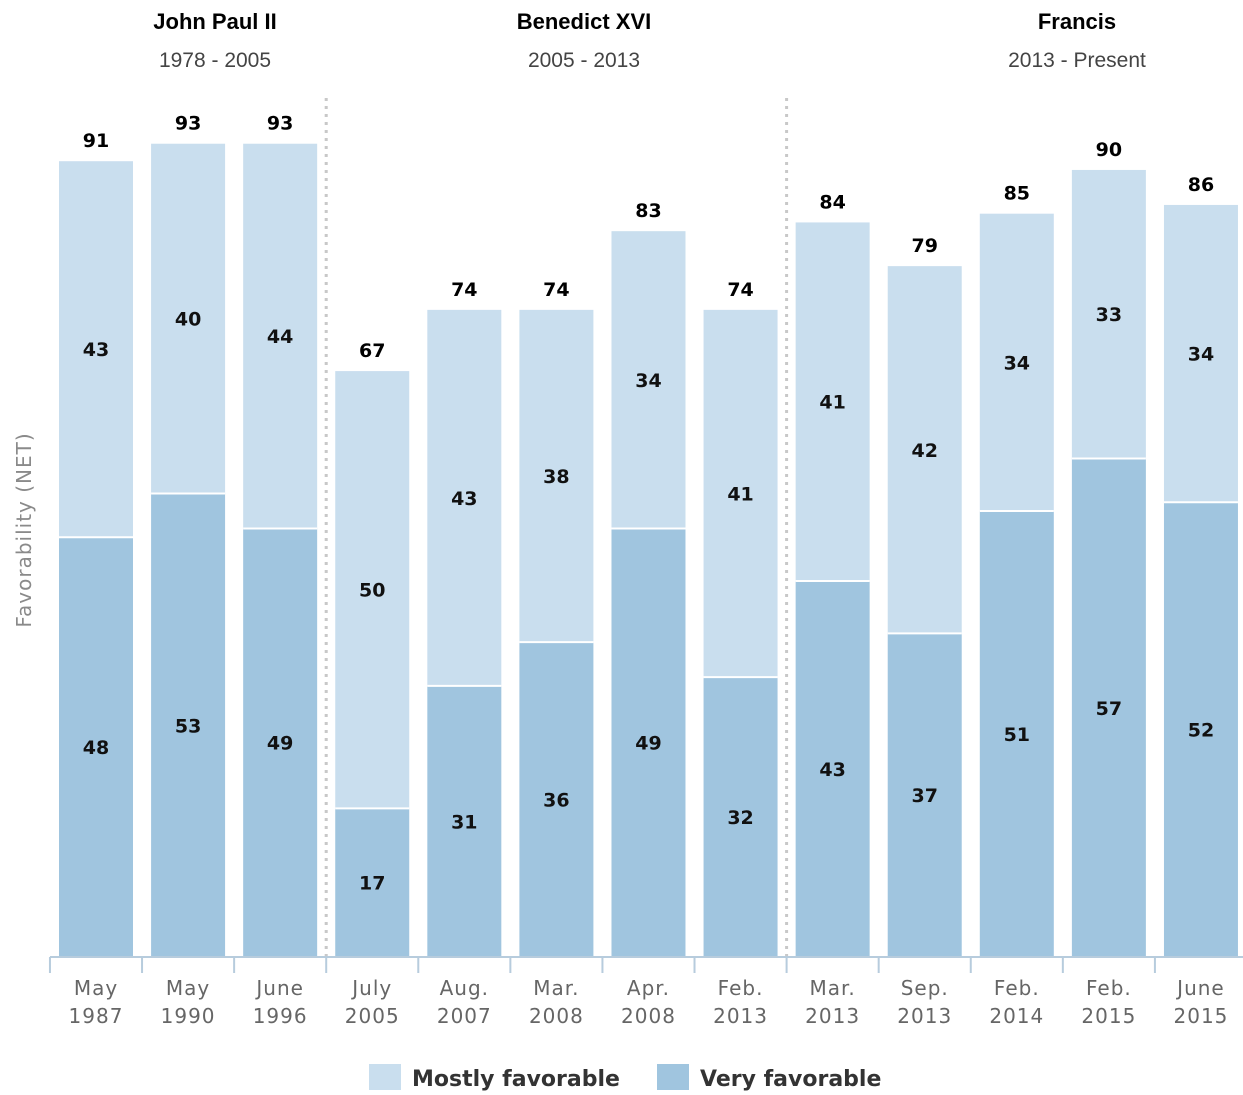 The width and height of the screenshot is (1243, 1095). I want to click on x-tick-label-year: 1996, so click(280, 1016).